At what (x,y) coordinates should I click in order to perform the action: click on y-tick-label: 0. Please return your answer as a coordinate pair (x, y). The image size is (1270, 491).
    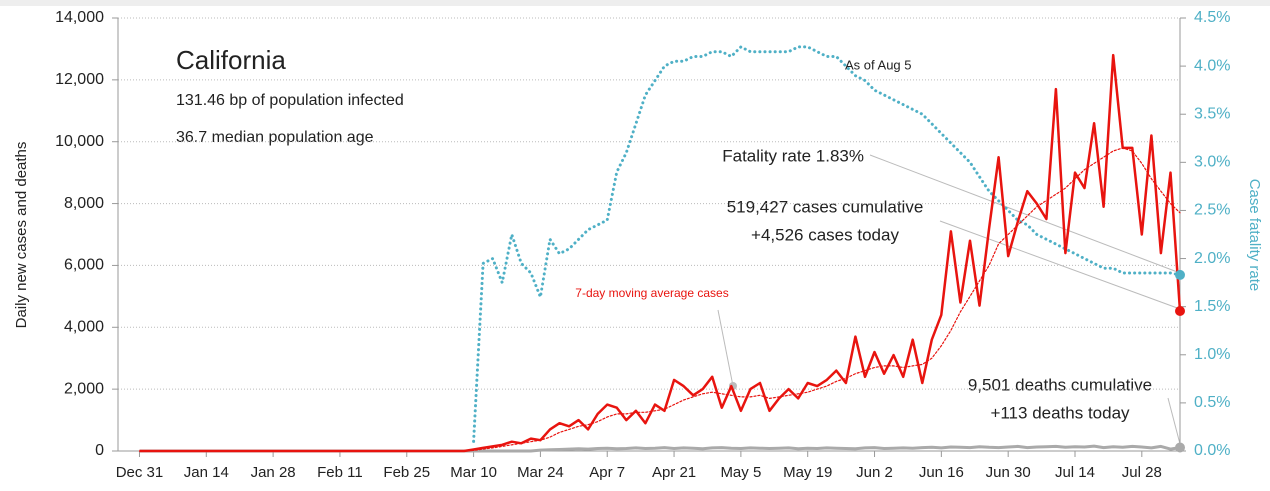
    Looking at the image, I should click on (99, 450).